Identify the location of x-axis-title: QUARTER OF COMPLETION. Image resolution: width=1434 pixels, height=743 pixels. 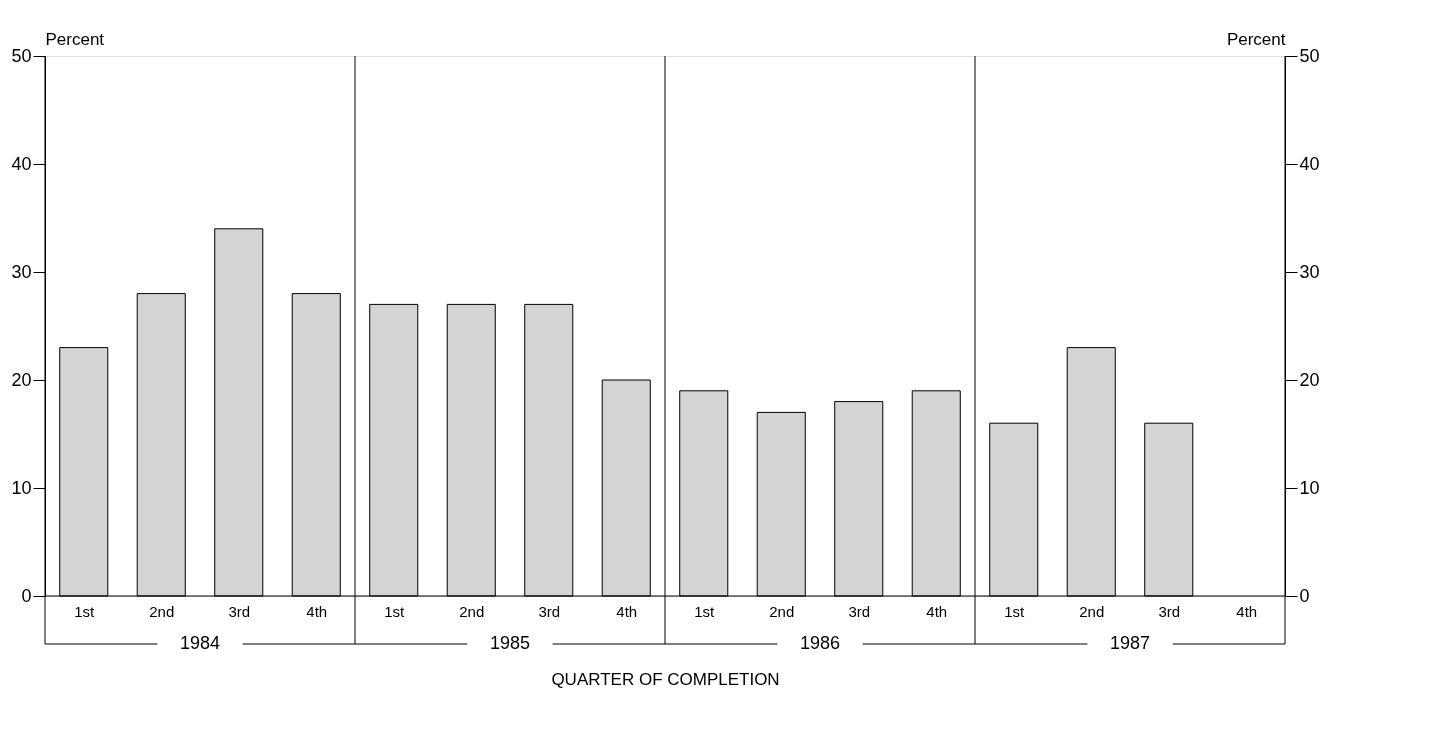
(665, 679).